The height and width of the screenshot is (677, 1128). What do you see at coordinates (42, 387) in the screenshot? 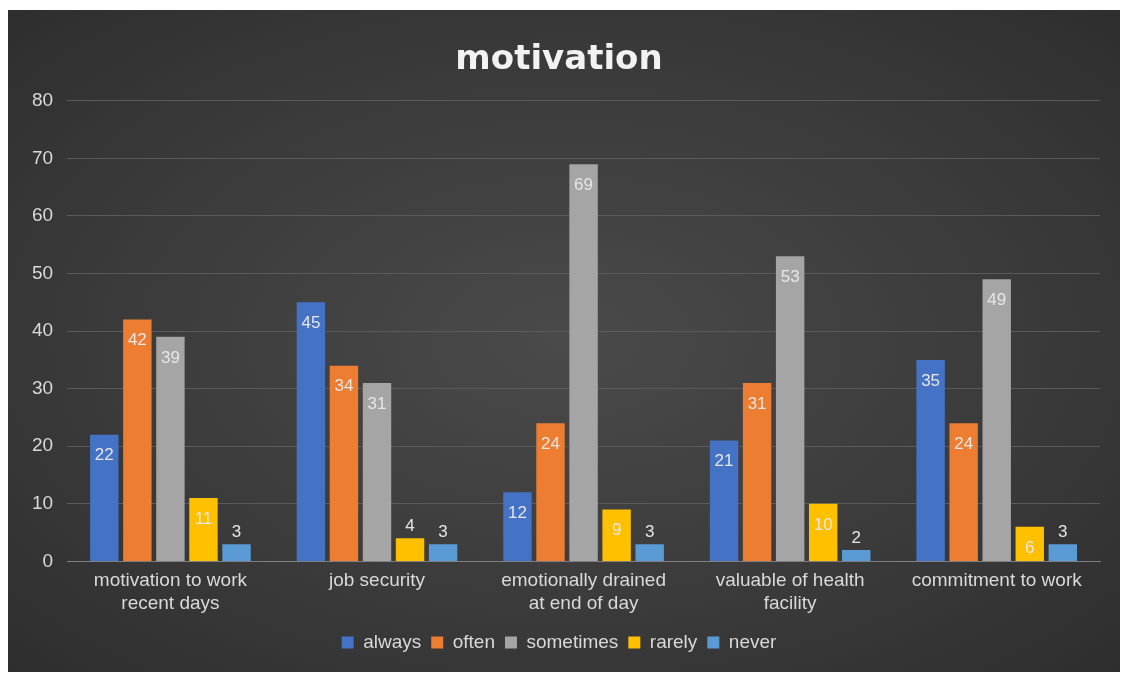
I see `y-tick-label: 30` at bounding box center [42, 387].